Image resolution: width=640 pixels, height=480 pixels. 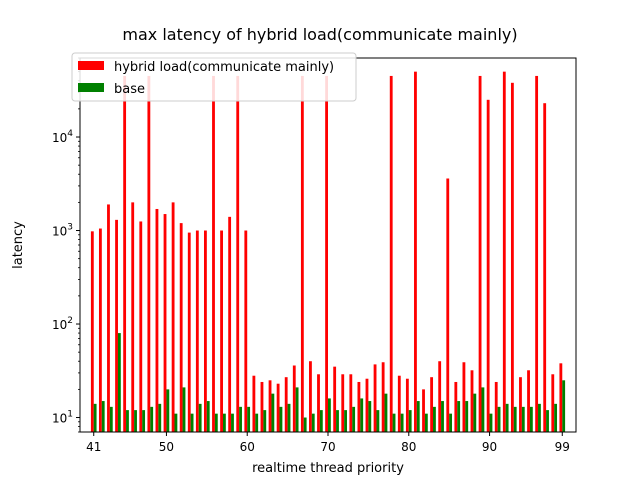 I want to click on x-tick-label: 80, so click(x=408, y=447).